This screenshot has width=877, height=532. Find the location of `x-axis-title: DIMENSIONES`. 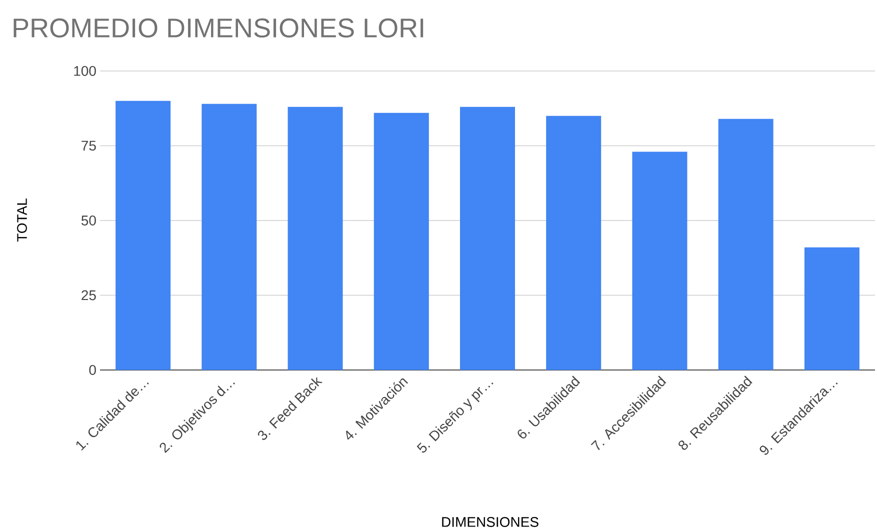

x-axis-title: DIMENSIONES is located at coordinates (490, 522).